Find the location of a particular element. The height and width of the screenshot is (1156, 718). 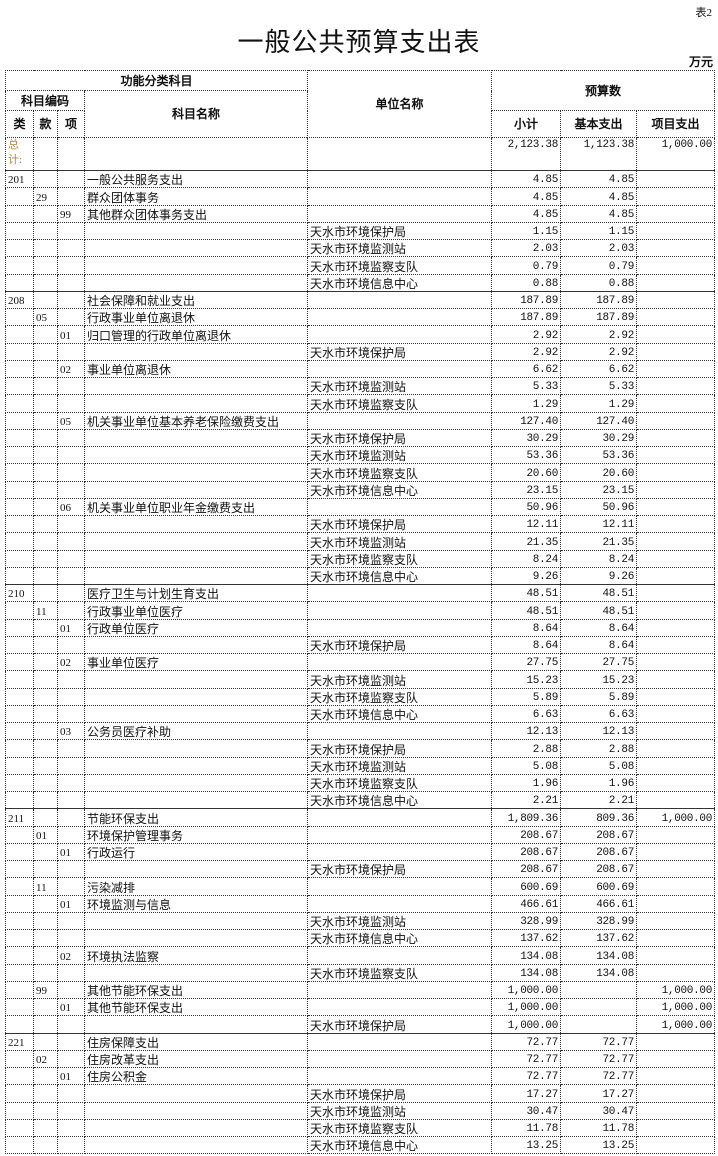

cell-subtotal: 1.29 is located at coordinates (526, 403).